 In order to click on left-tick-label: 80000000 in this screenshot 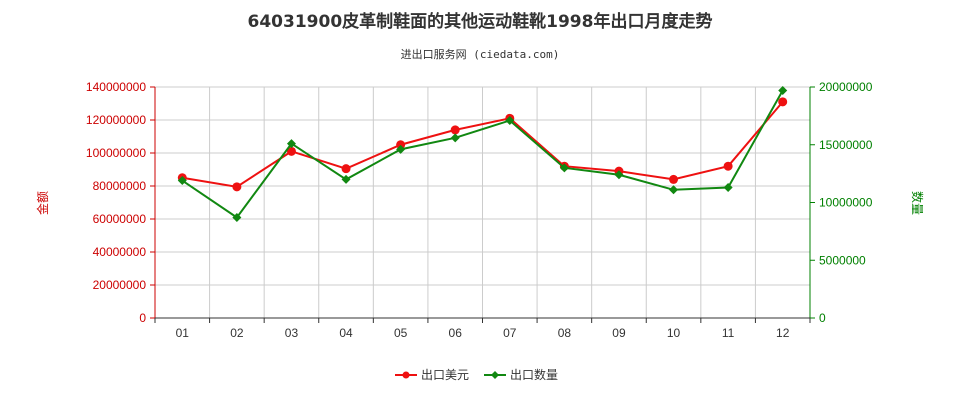, I will do `click(120, 186)`.